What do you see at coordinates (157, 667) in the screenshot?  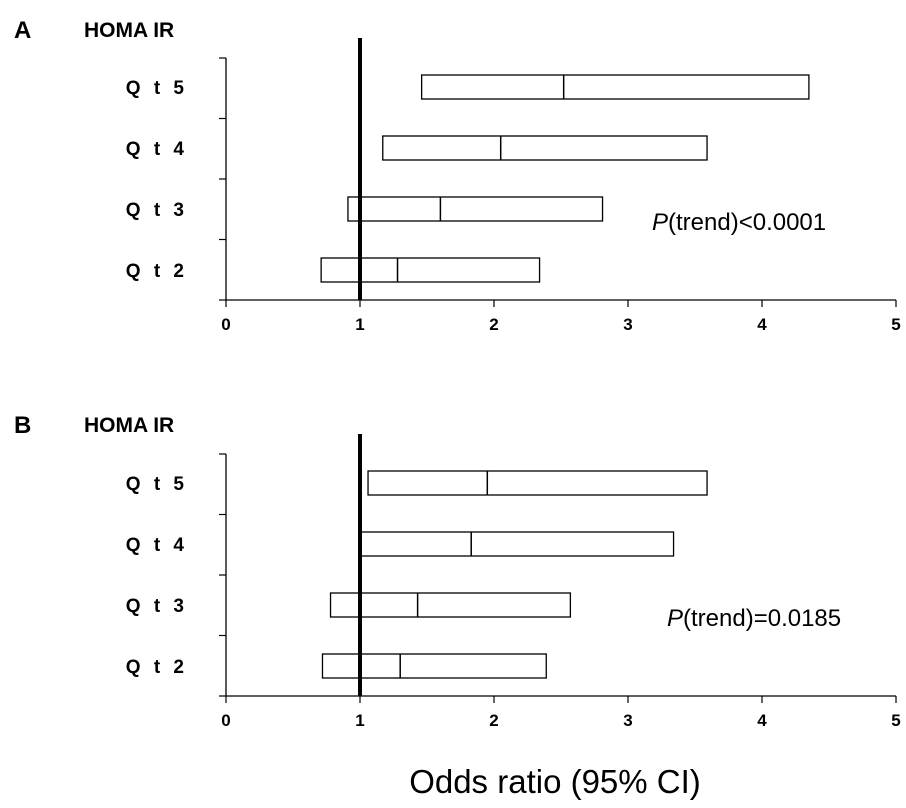 I see `panel-b-row-label: Q t 2` at bounding box center [157, 667].